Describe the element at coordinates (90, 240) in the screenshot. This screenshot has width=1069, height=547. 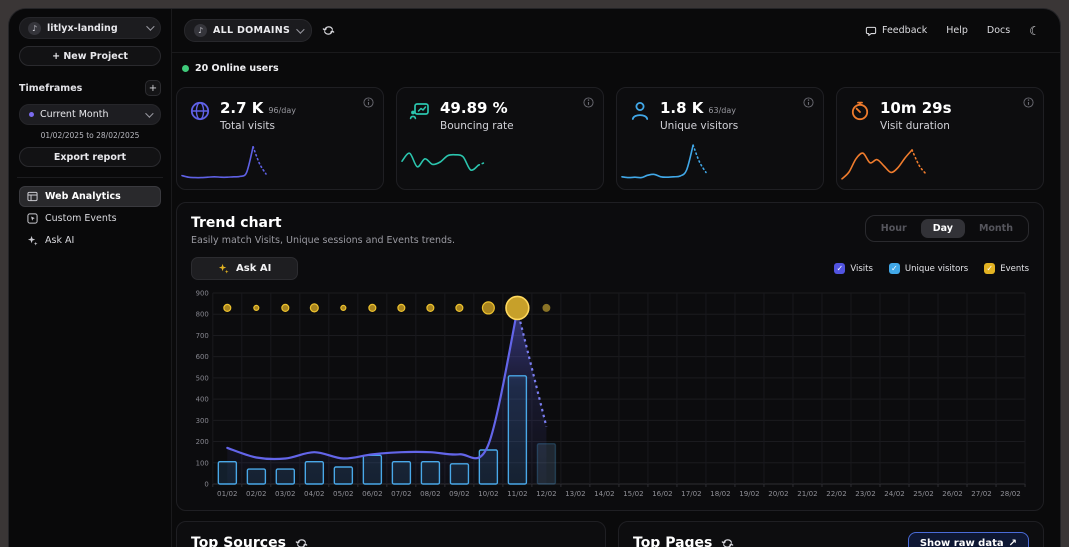
I see `sidebar-item-ask-ai: Ask AI` at that location.